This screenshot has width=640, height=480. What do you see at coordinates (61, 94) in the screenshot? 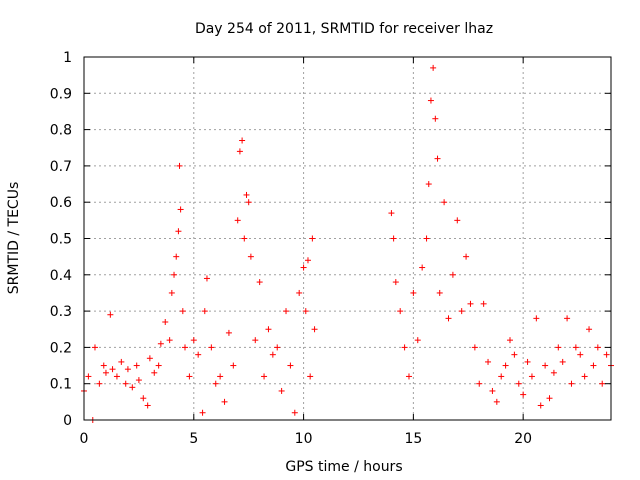
I see `y-tick-label: 0.9` at bounding box center [61, 94].